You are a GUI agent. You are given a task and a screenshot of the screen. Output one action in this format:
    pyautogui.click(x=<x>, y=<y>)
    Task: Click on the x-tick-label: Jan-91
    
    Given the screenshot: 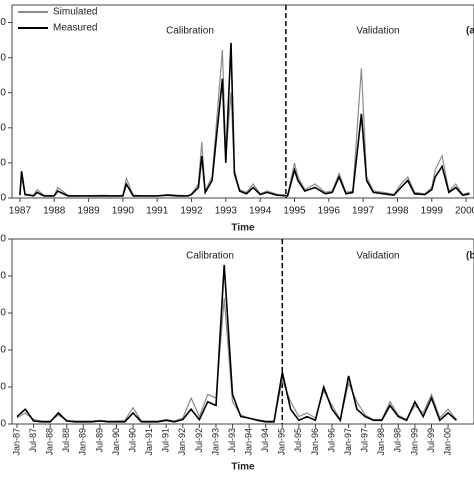 What is the action you would take?
    pyautogui.click(x=149, y=442)
    